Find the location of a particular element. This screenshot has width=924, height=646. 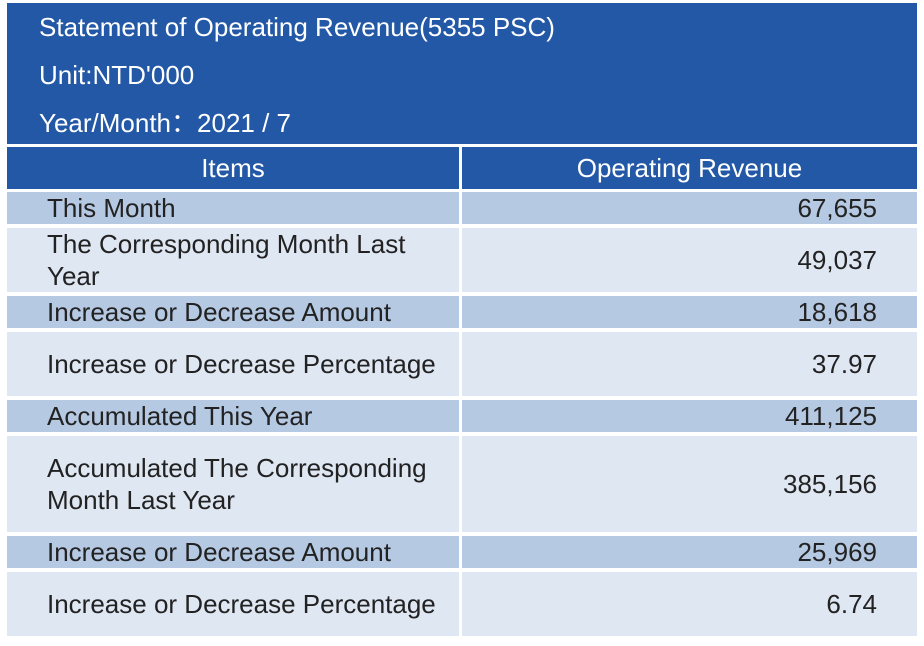

unit-label: Unit:NTD'000 is located at coordinates (117, 75).